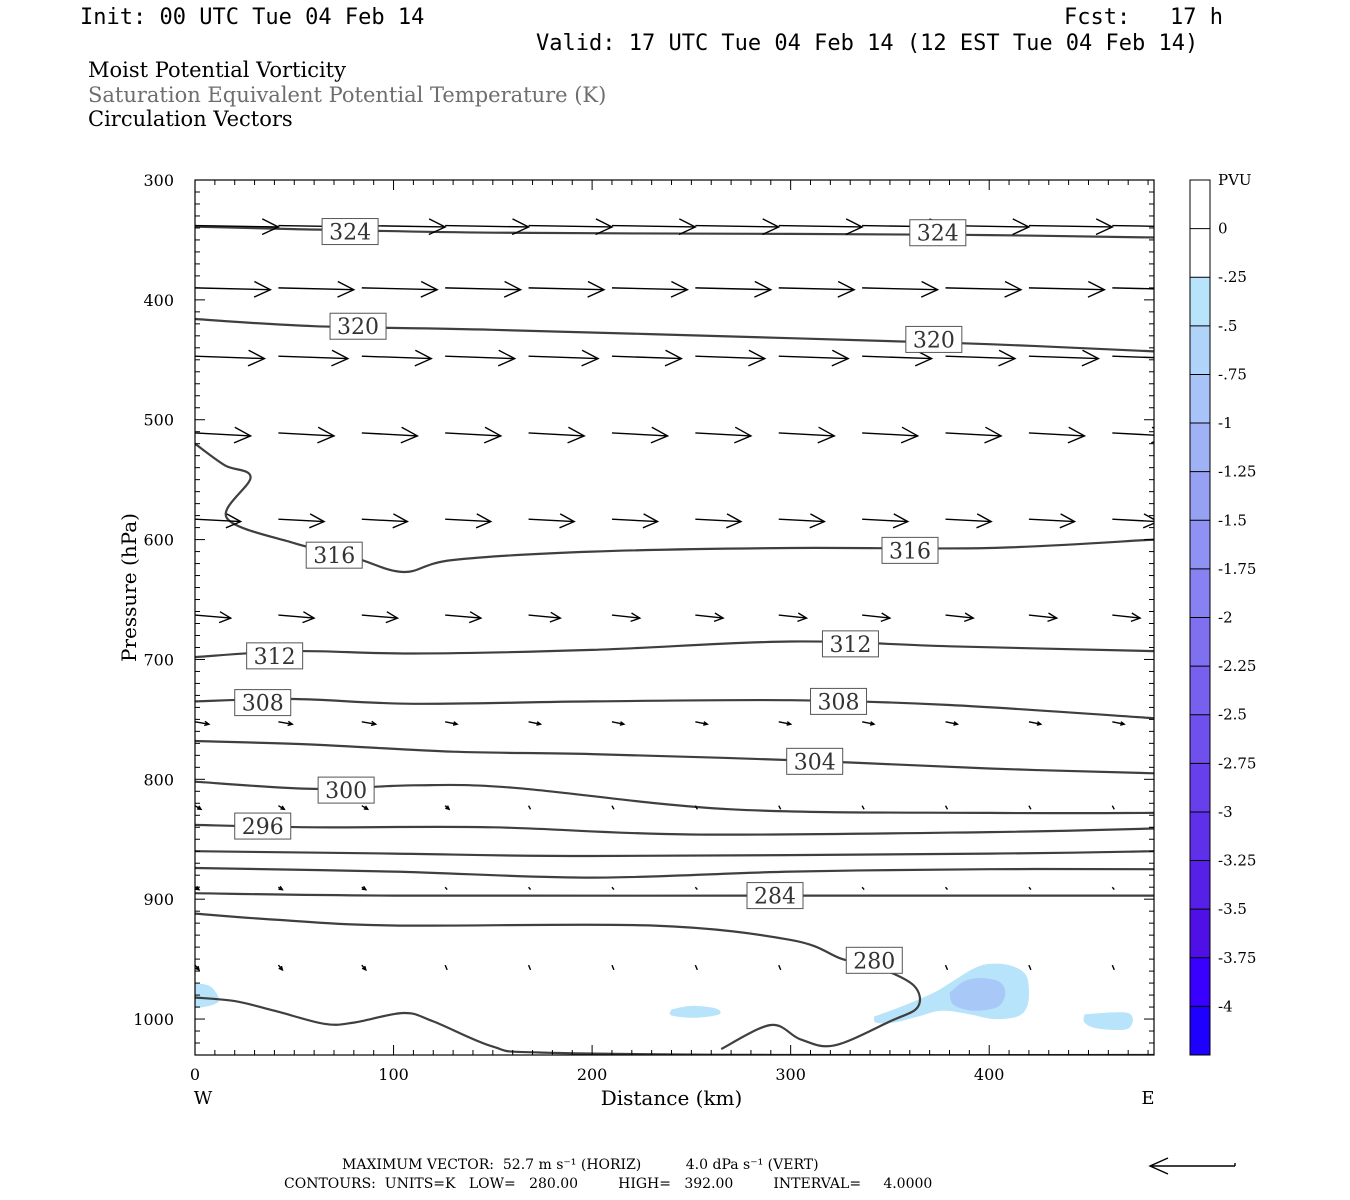 The width and height of the screenshot is (1350, 1200). I want to click on colorbar-tick-label: -1.75, so click(1237, 569).